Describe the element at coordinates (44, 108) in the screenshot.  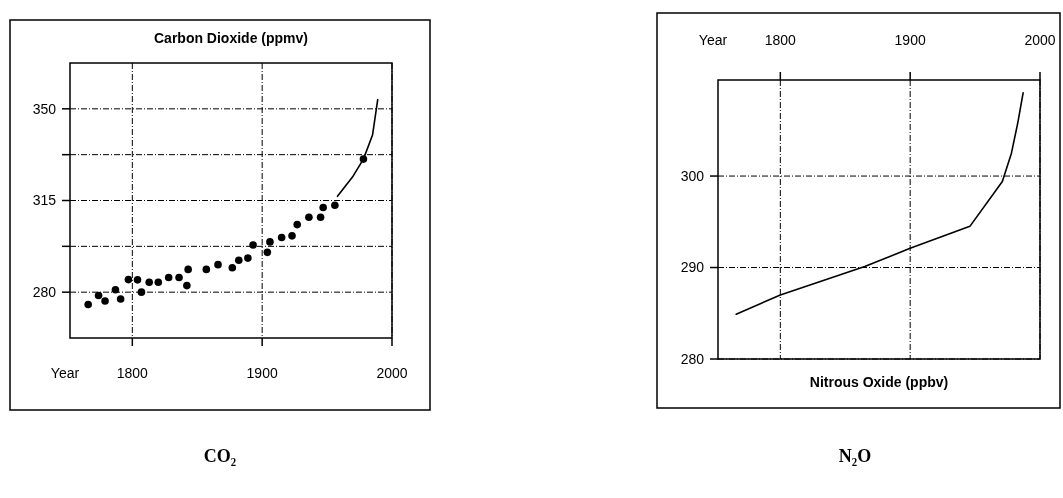
I see `y-tick-label: 350` at that location.